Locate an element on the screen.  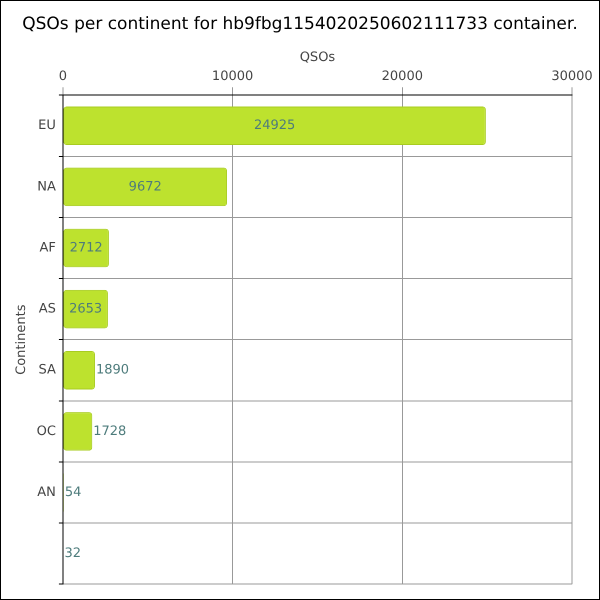
data-label: 2653 is located at coordinates (85, 309).